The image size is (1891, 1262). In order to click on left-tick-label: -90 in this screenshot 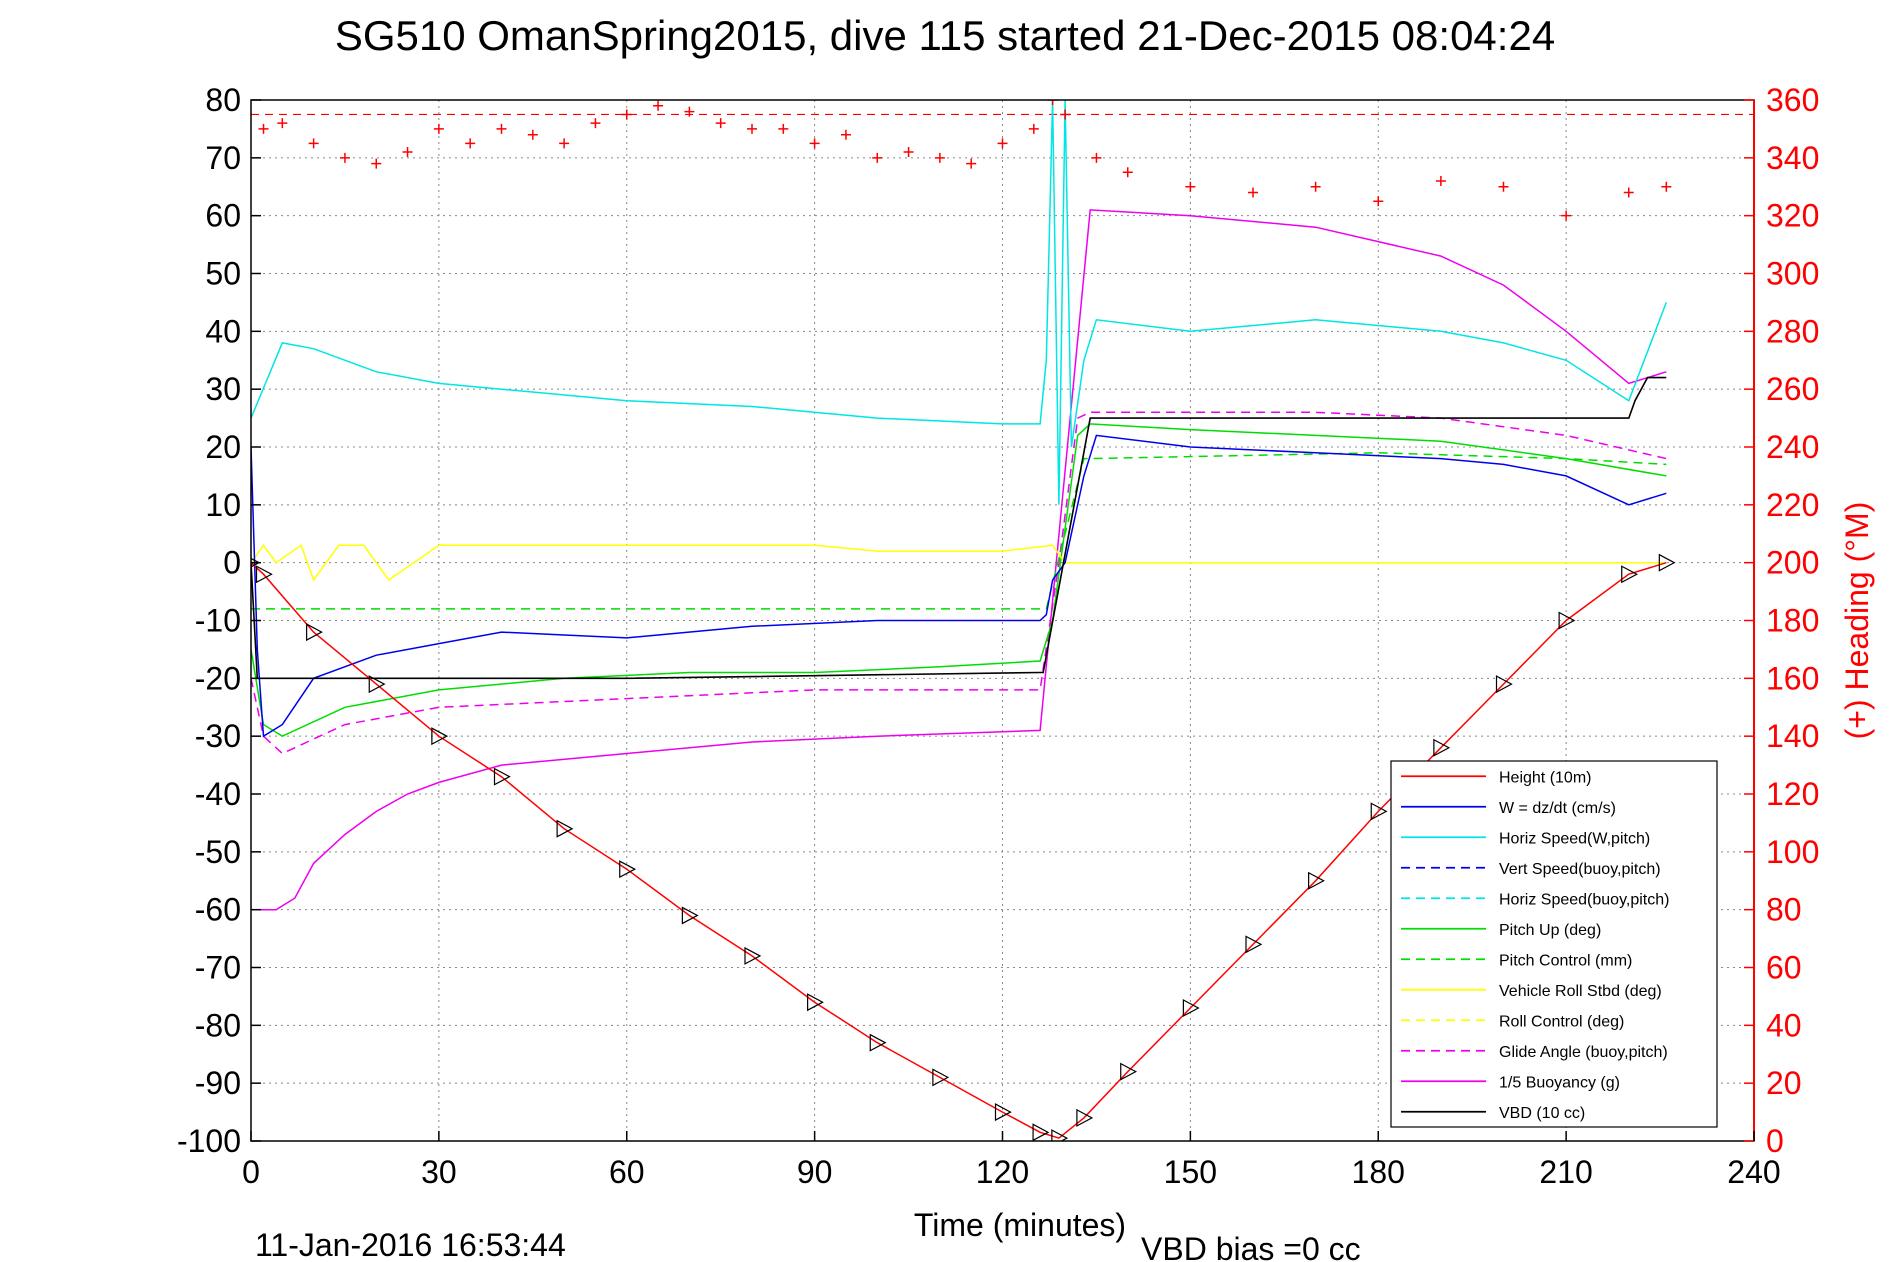, I will do `click(218, 1083)`.